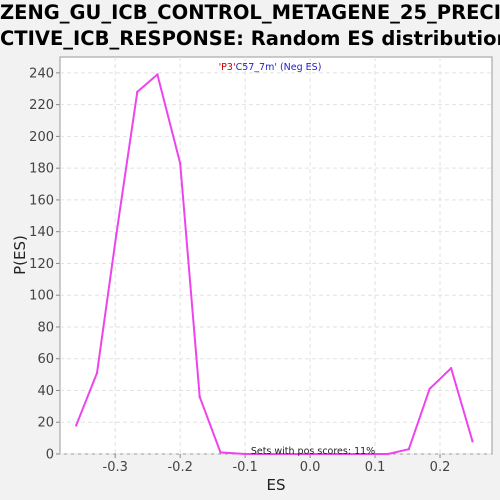 Image resolution: width=500 pixels, height=500 pixels. I want to click on x-tick-label: -0.2, so click(179, 467).